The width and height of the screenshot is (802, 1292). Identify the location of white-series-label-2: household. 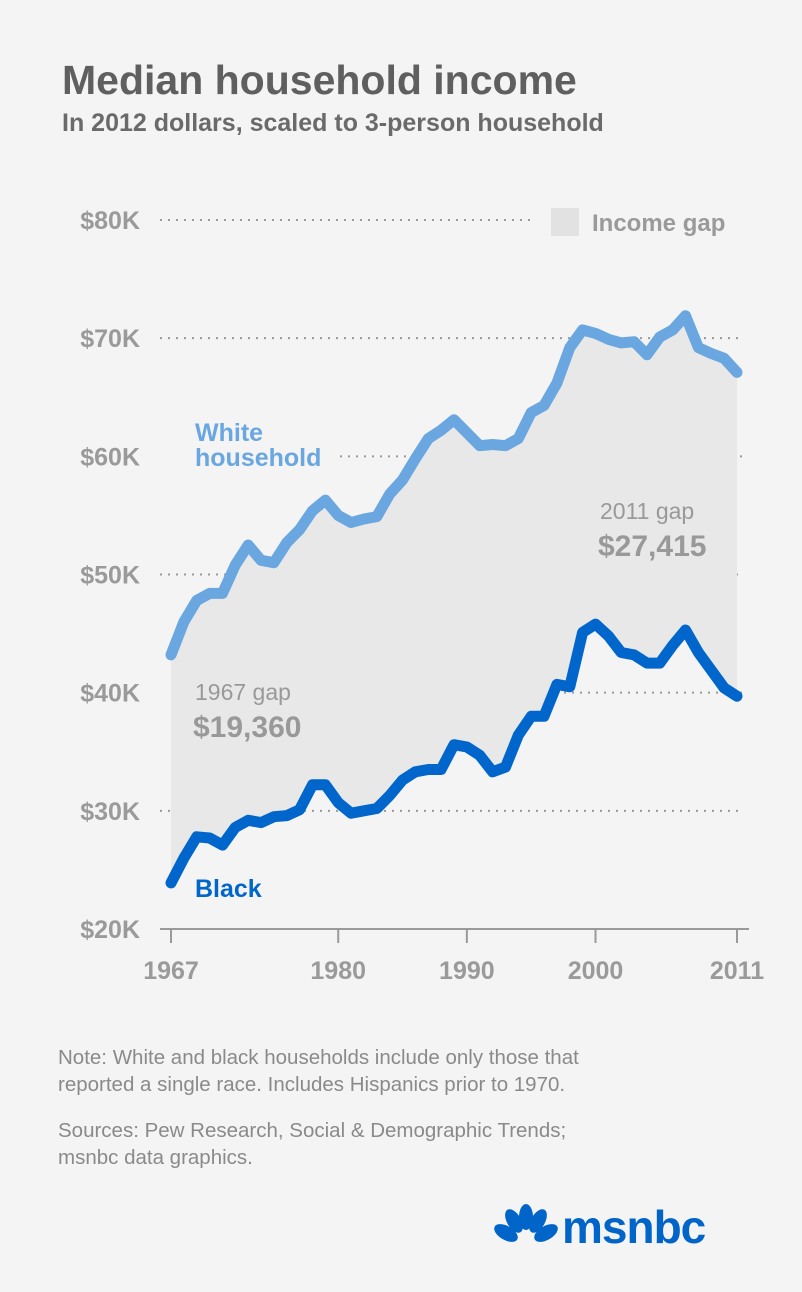
(258, 458).